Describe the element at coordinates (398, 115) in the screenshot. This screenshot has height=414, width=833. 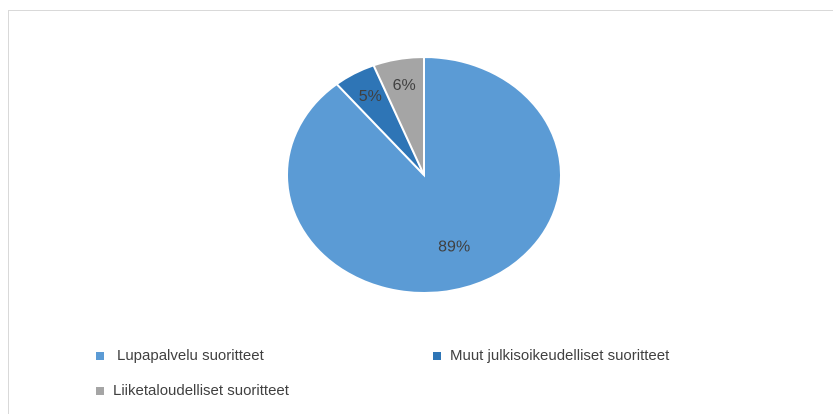
I see `pie-slice` at that location.